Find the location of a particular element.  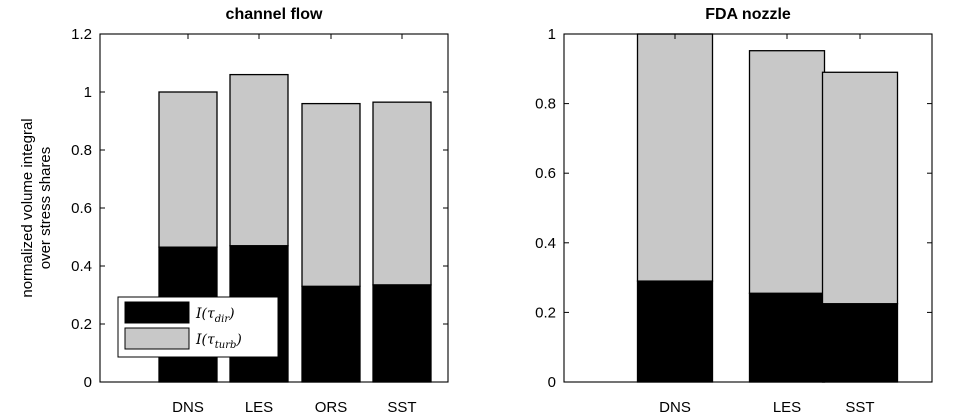

x-tick-label: ORS is located at coordinates (331, 407).